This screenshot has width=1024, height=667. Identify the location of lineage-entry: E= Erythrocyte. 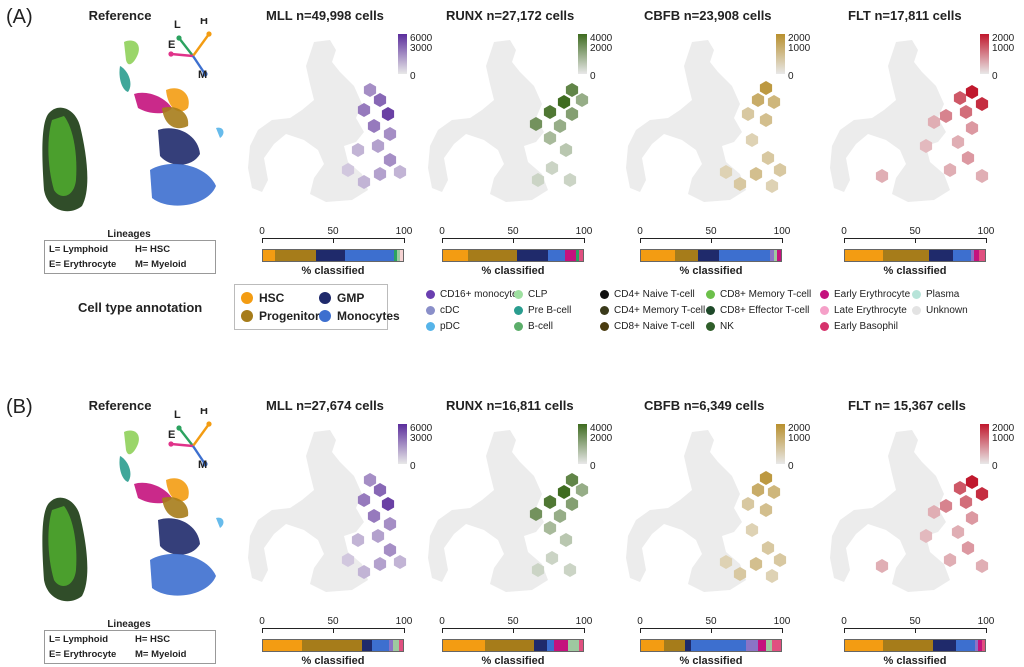
(83, 654).